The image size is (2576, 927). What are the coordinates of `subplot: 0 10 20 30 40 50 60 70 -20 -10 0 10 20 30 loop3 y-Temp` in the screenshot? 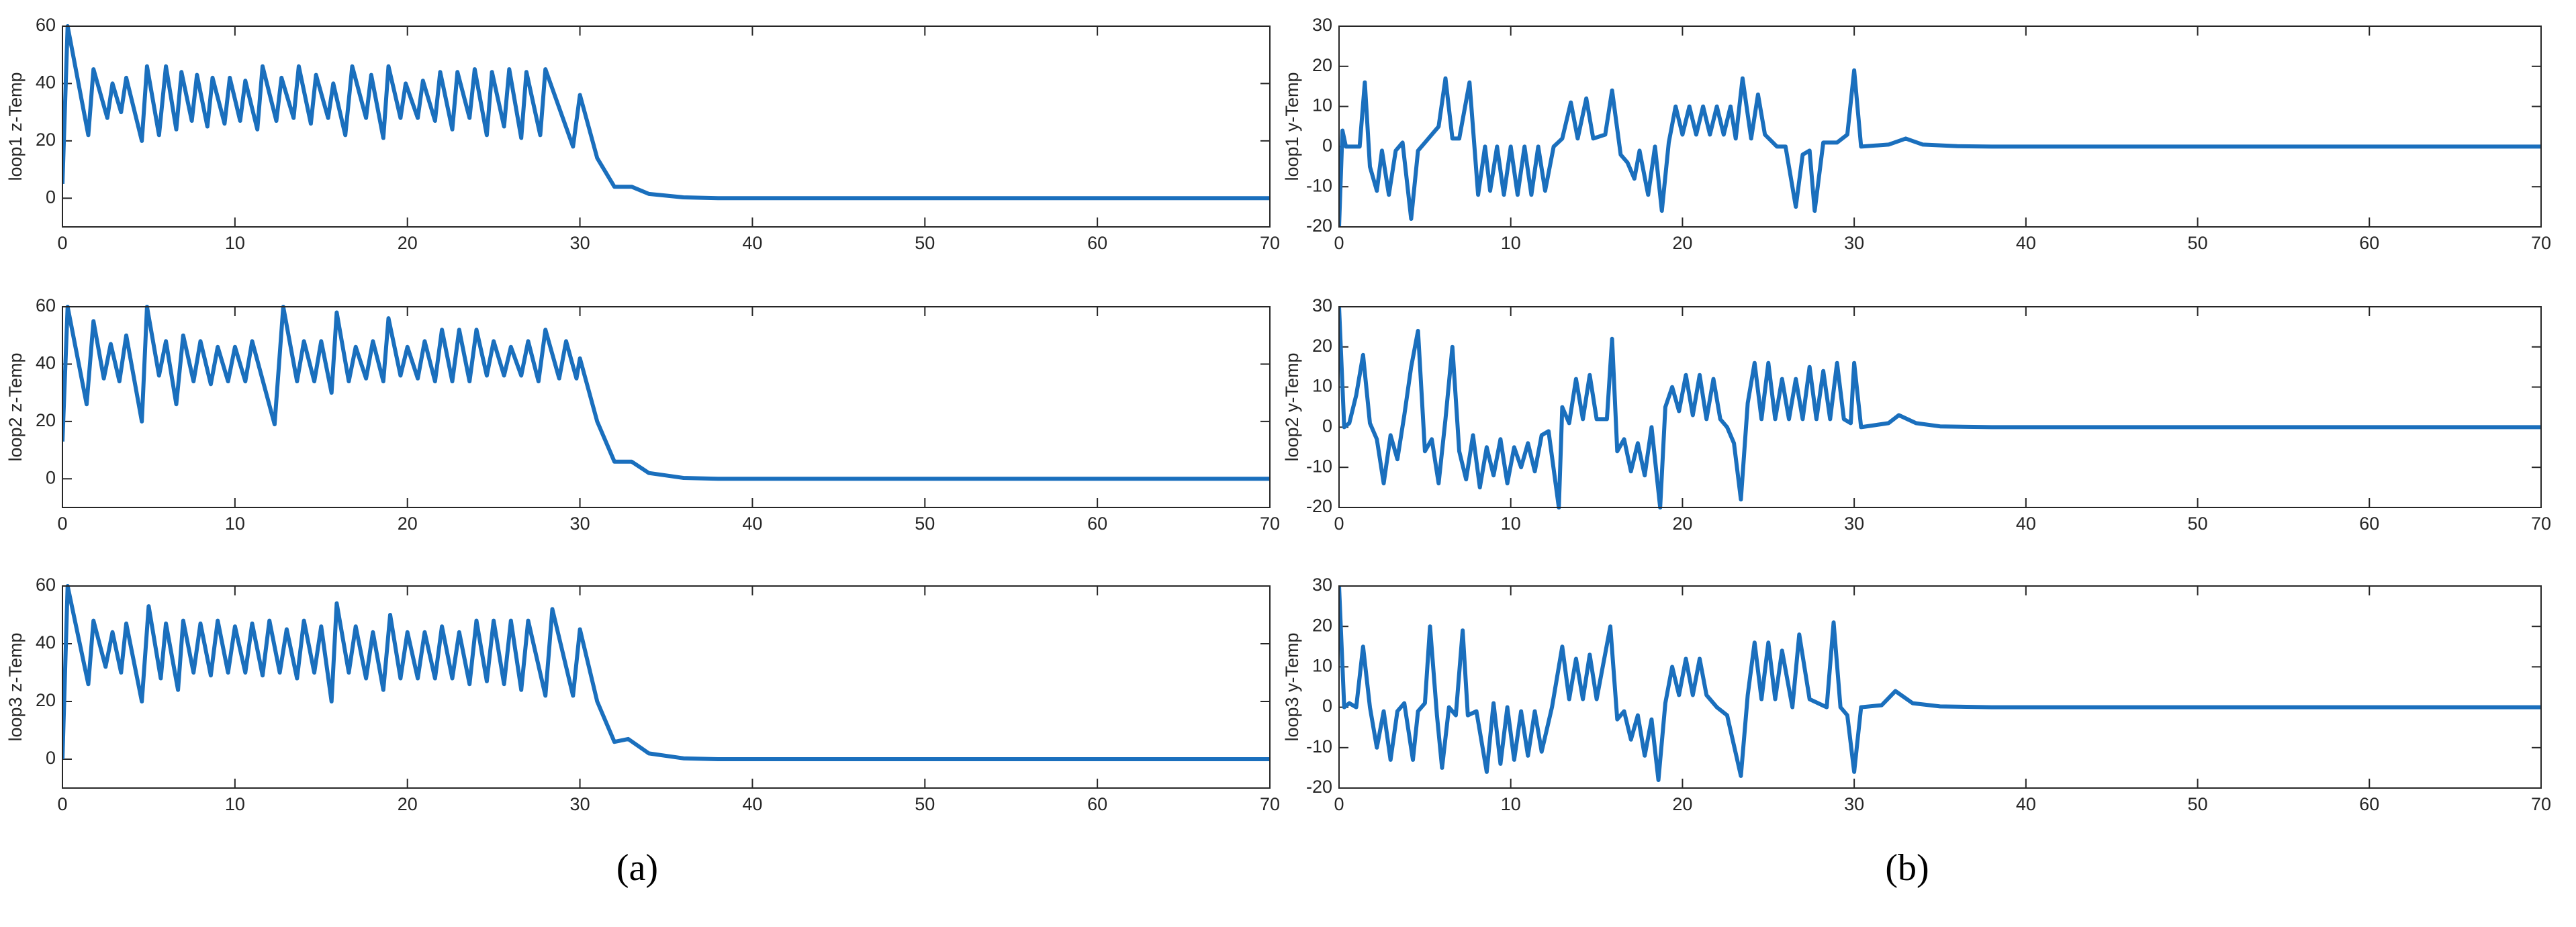 It's located at (1916, 695).